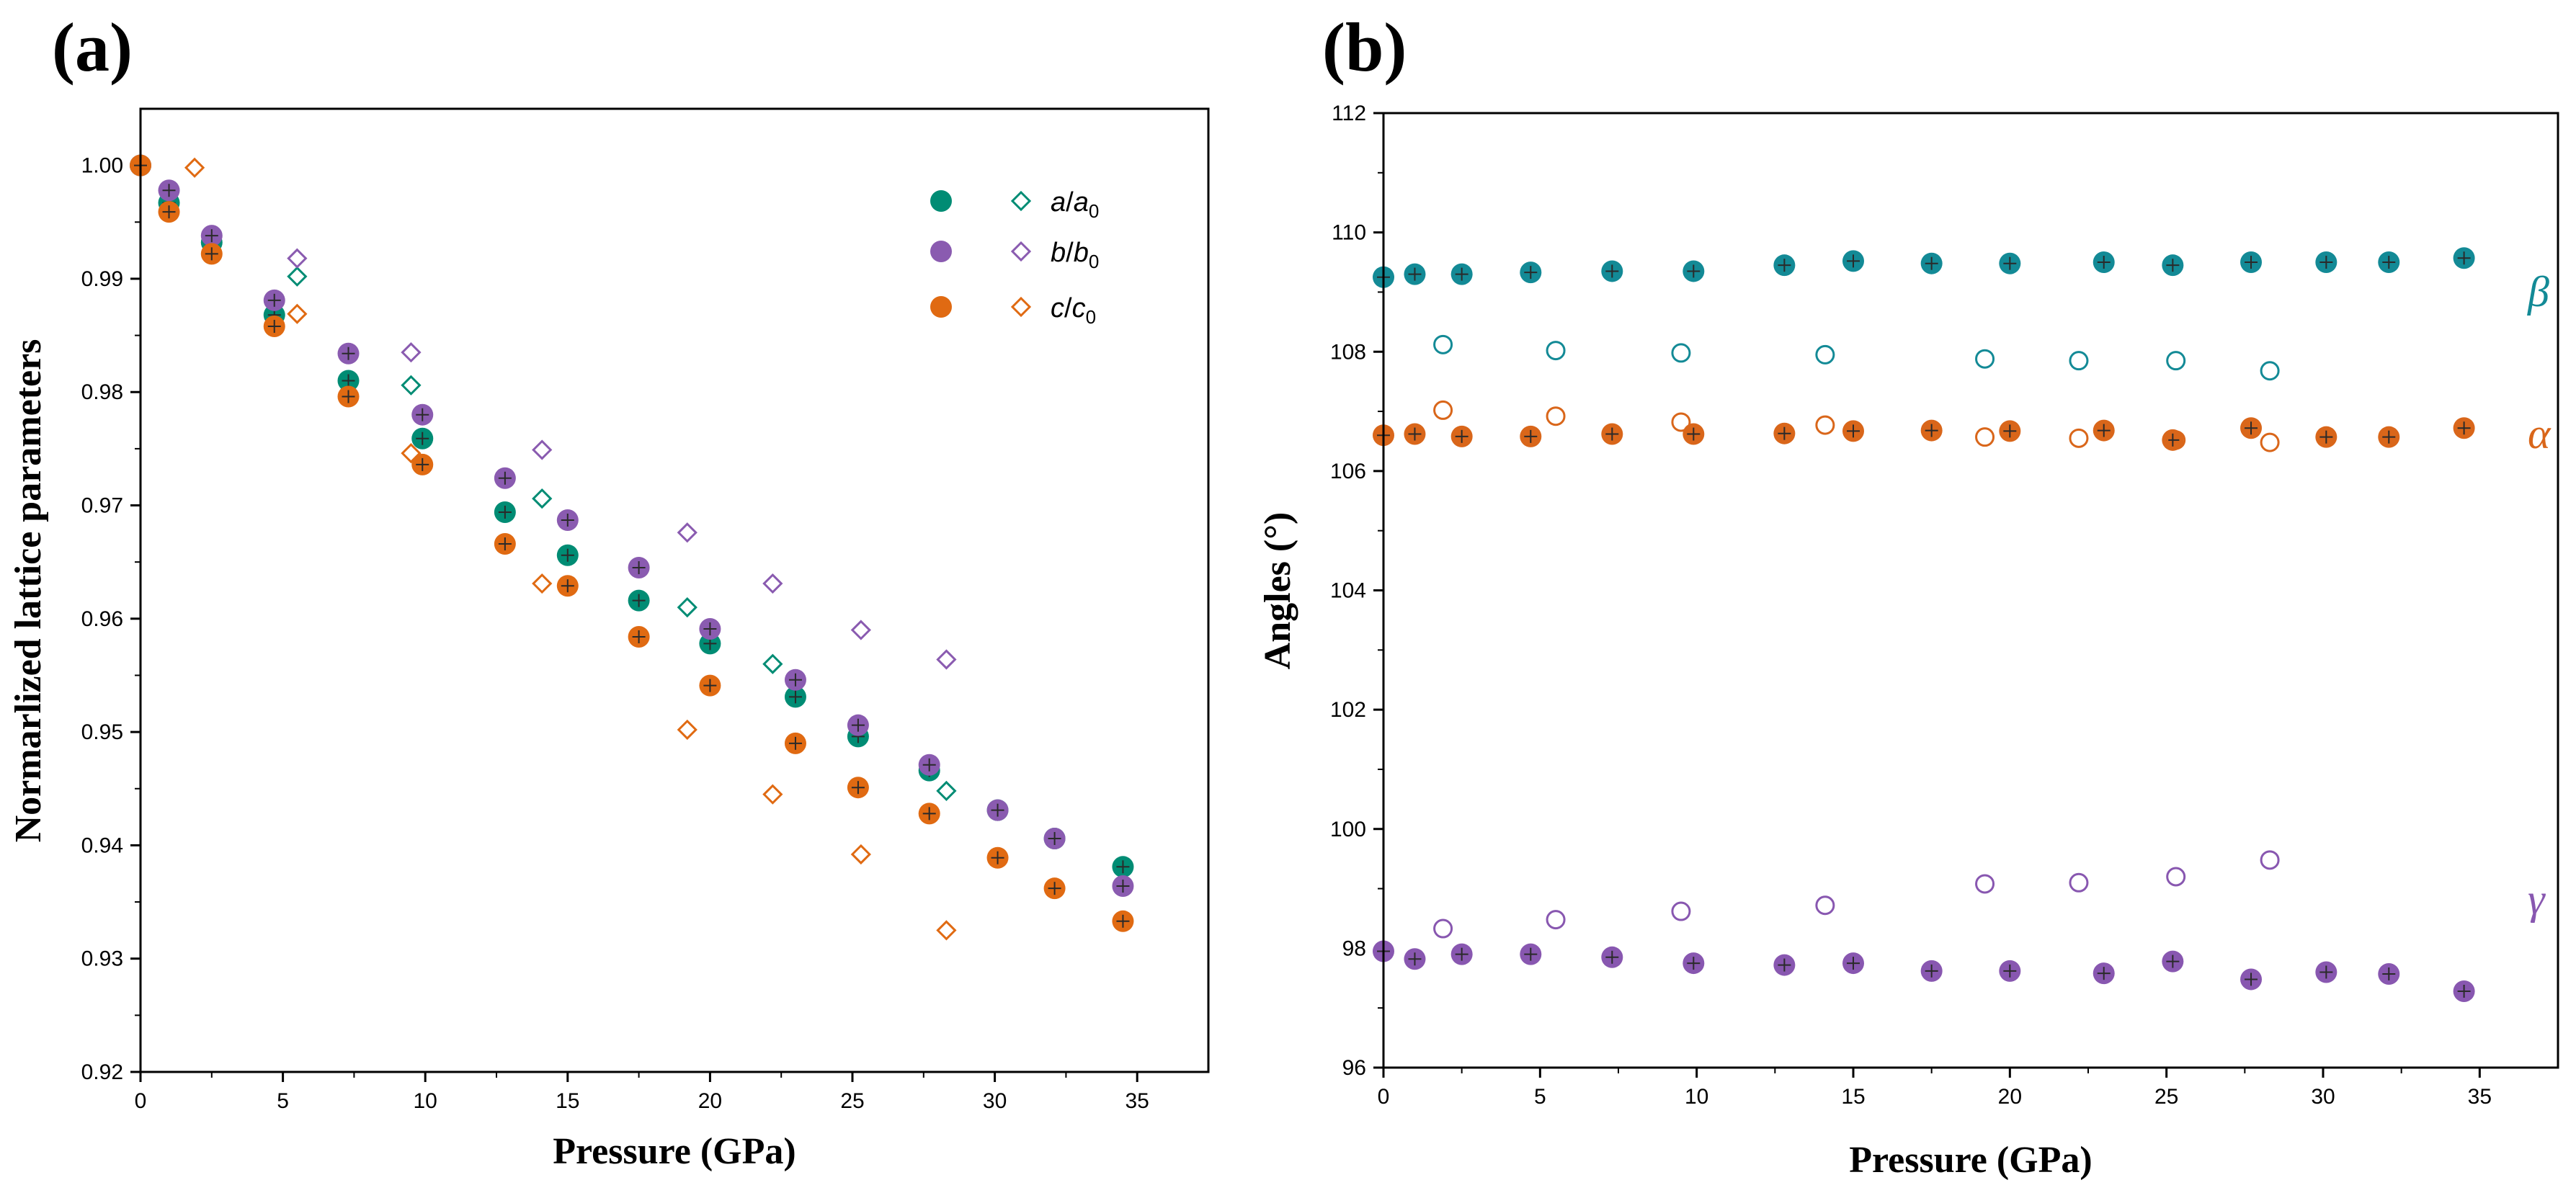 The width and height of the screenshot is (2576, 1198). What do you see at coordinates (1137, 1101) in the screenshot?
I see `x-tick-label: 35` at bounding box center [1137, 1101].